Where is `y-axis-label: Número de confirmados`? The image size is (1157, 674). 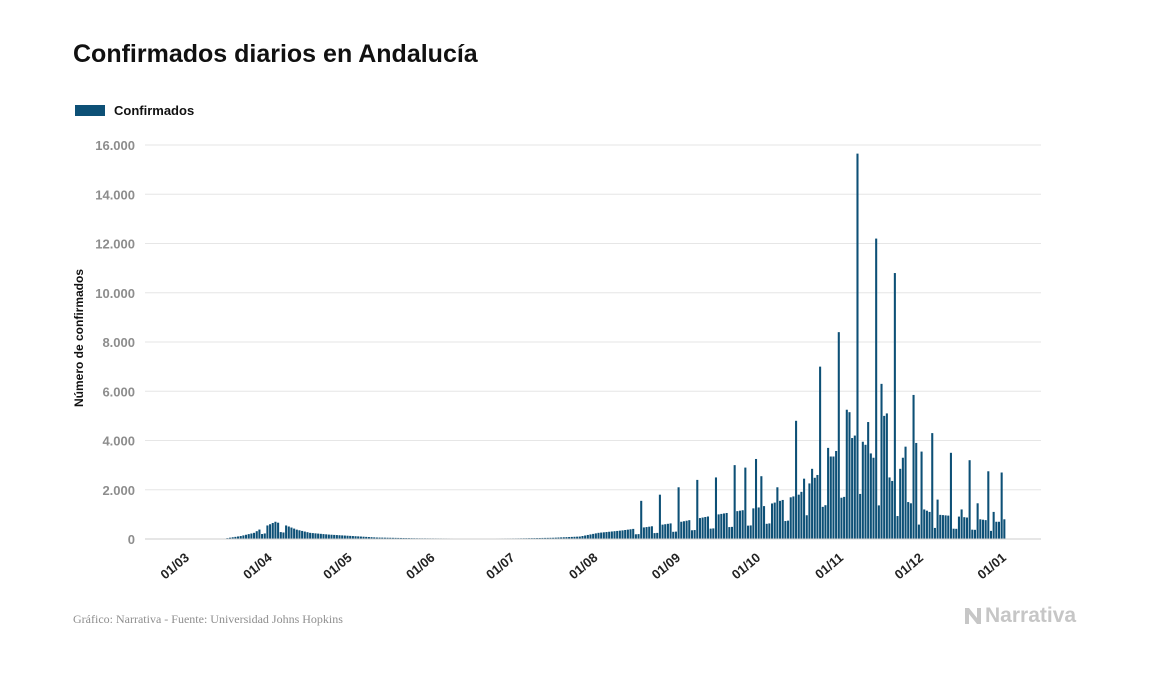
y-axis-label: Número de confirmados is located at coordinates (79, 338).